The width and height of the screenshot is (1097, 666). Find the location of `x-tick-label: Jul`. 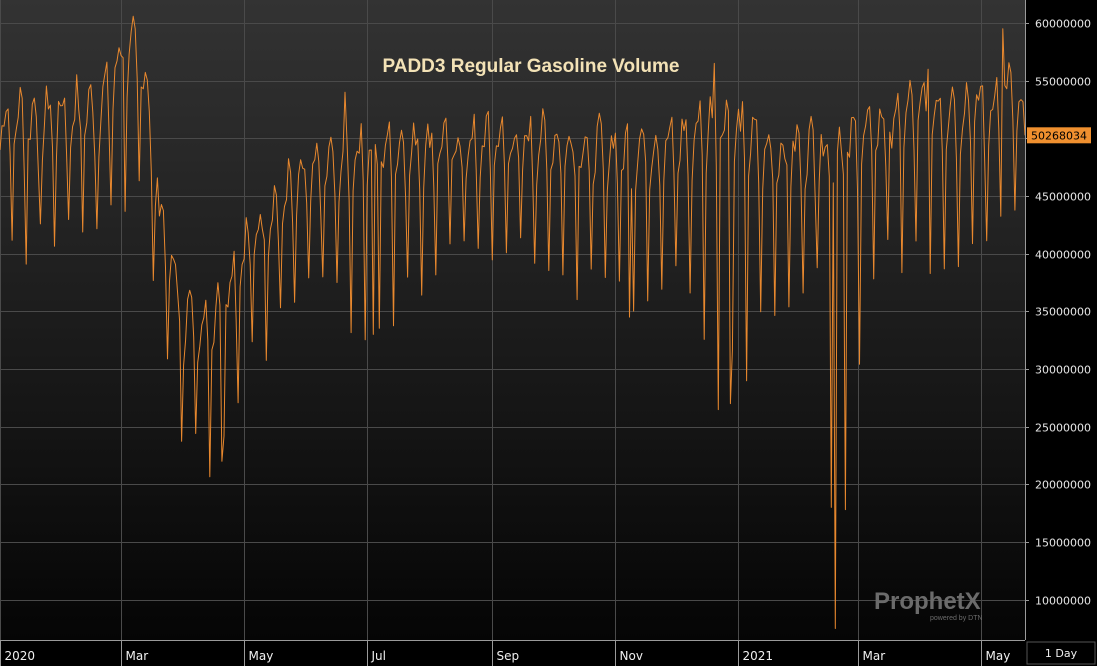

x-tick-label: Jul is located at coordinates (378, 656).